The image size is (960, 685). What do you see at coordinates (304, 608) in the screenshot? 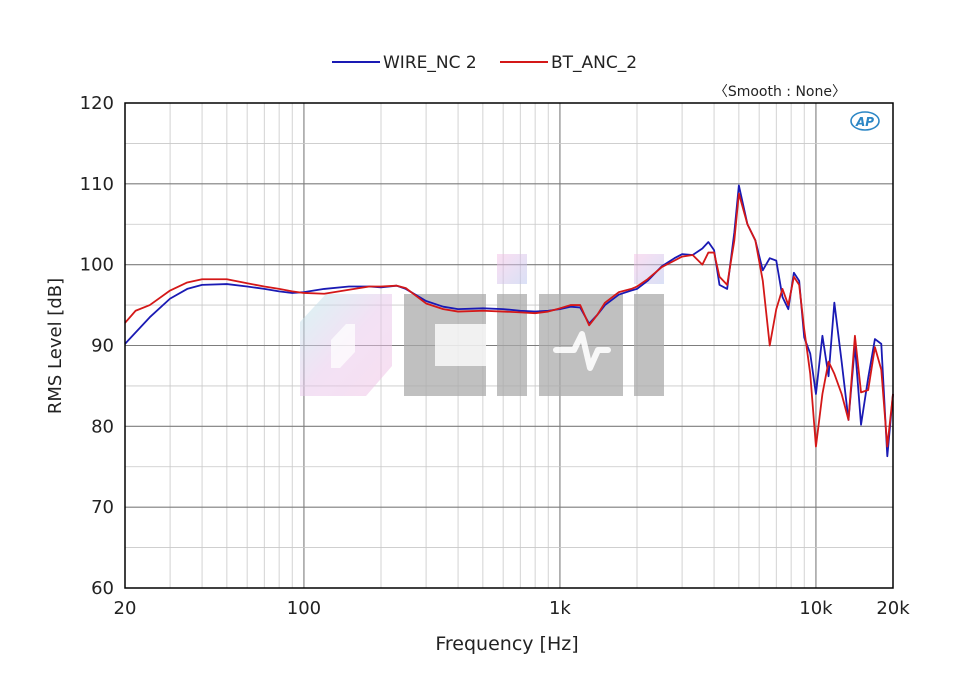
I see `x-tick-label: 100` at bounding box center [304, 608].